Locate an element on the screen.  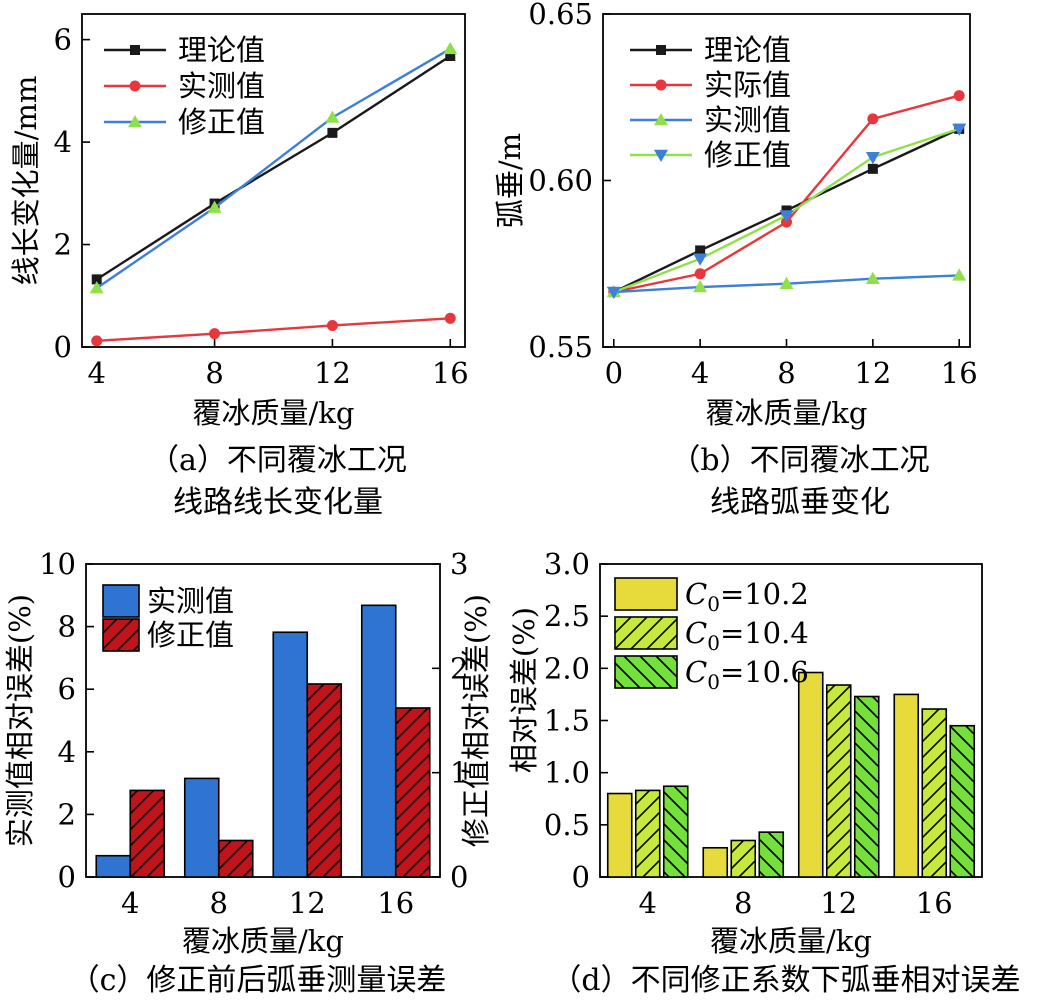
legend-label-value: =10.2 is located at coordinates (764, 594).